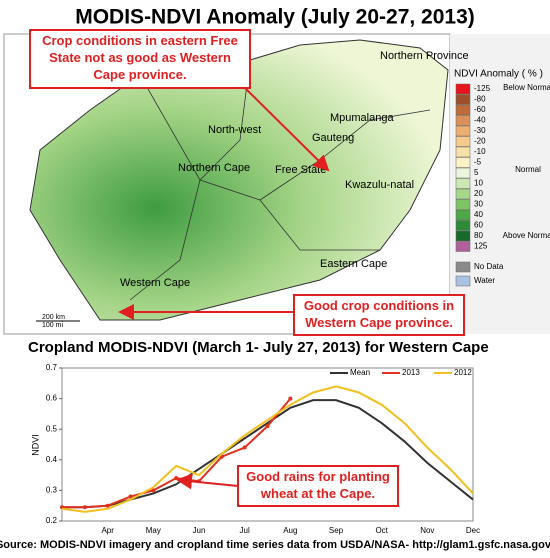  Describe the element at coordinates (526, 87) in the screenshot. I see `legend-group: Below Normal` at that location.